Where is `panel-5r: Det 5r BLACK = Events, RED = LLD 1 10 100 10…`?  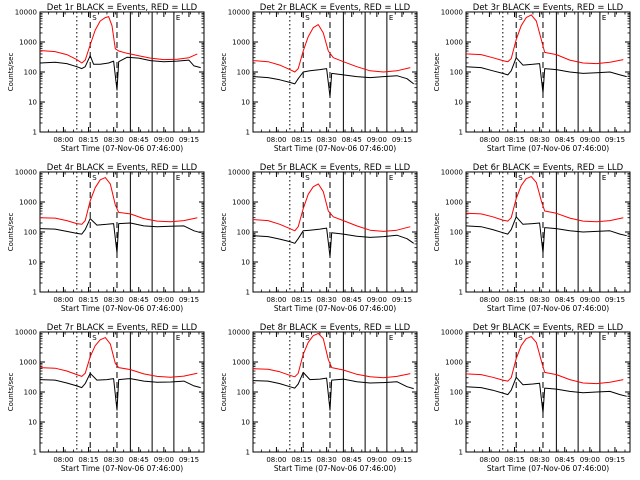 panel-5r: Det 5r BLACK = Events, RED = LLD 1 10 100 10… is located at coordinates (319, 238).